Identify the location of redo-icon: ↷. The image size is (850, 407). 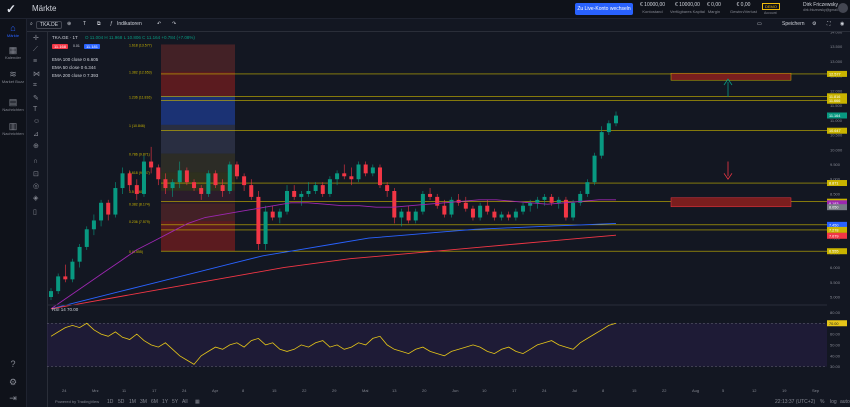
(174, 24).